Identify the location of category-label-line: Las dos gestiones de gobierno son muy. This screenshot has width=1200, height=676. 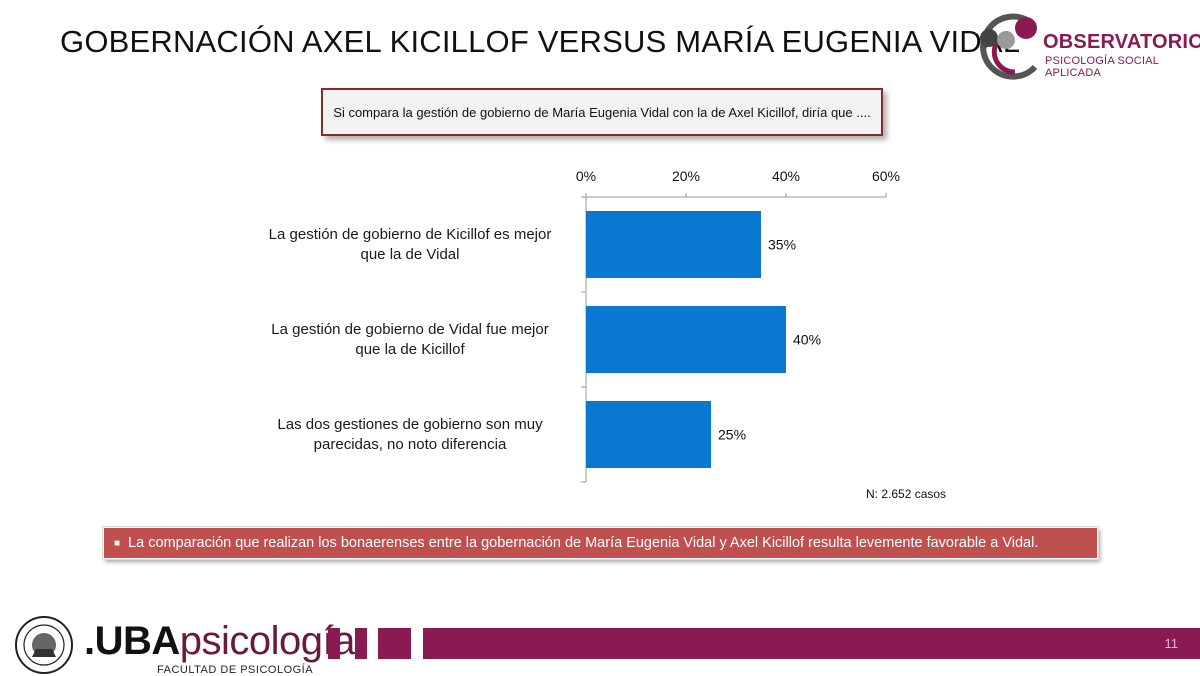
(410, 424).